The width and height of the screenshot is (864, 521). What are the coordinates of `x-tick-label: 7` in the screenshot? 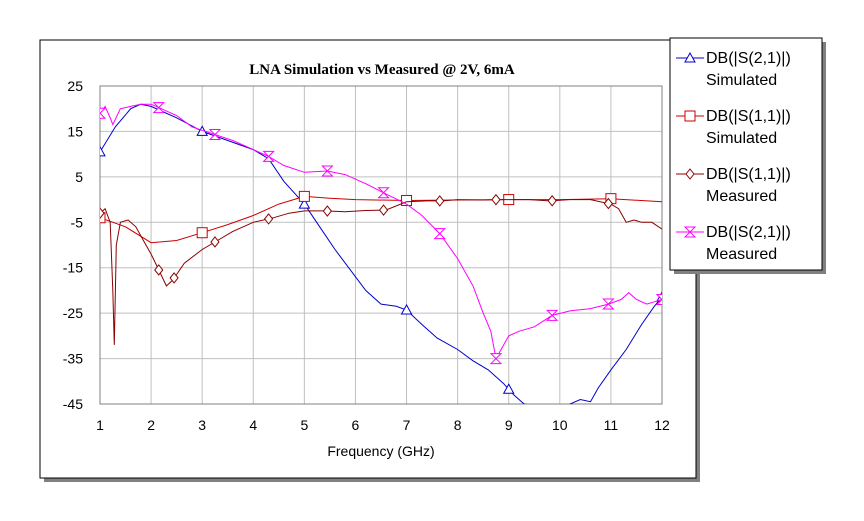 It's located at (407, 425).